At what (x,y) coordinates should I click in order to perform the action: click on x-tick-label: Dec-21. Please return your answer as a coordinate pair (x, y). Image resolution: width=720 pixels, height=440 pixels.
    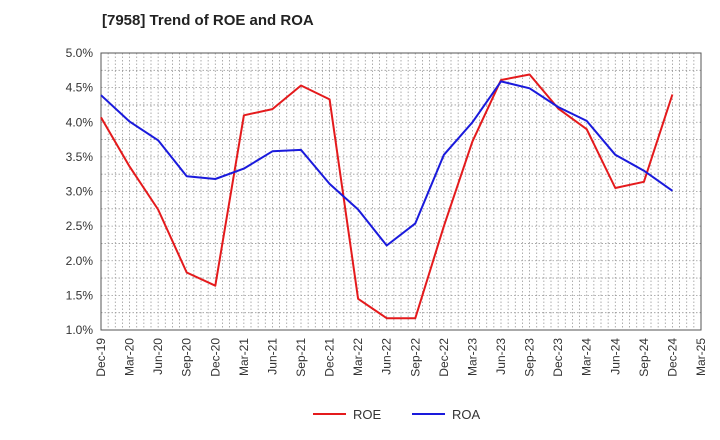
    Looking at the image, I should click on (330, 357).